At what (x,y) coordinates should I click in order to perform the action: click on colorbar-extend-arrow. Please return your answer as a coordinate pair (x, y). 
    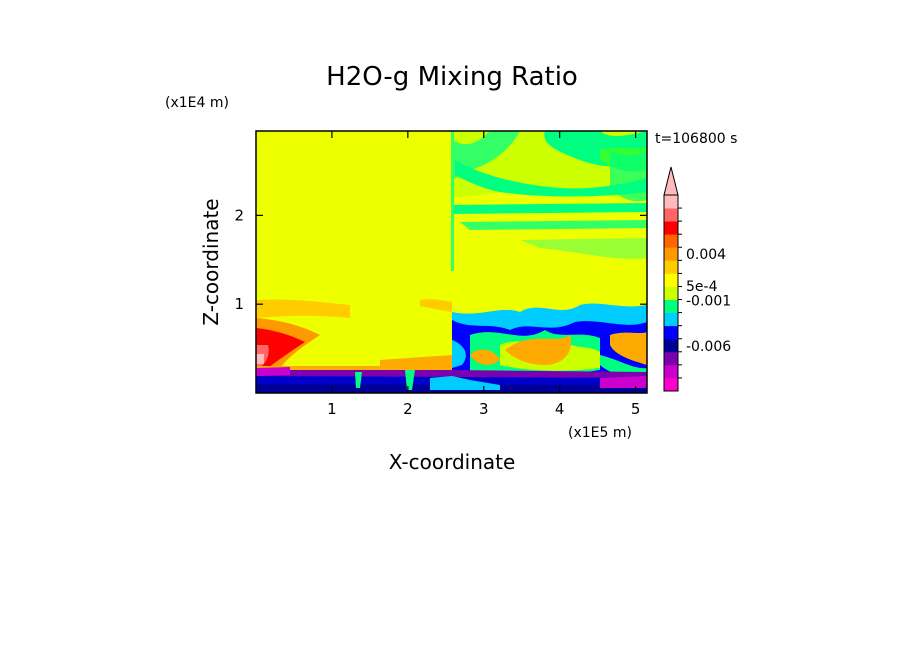
    Looking at the image, I should click on (671, 181).